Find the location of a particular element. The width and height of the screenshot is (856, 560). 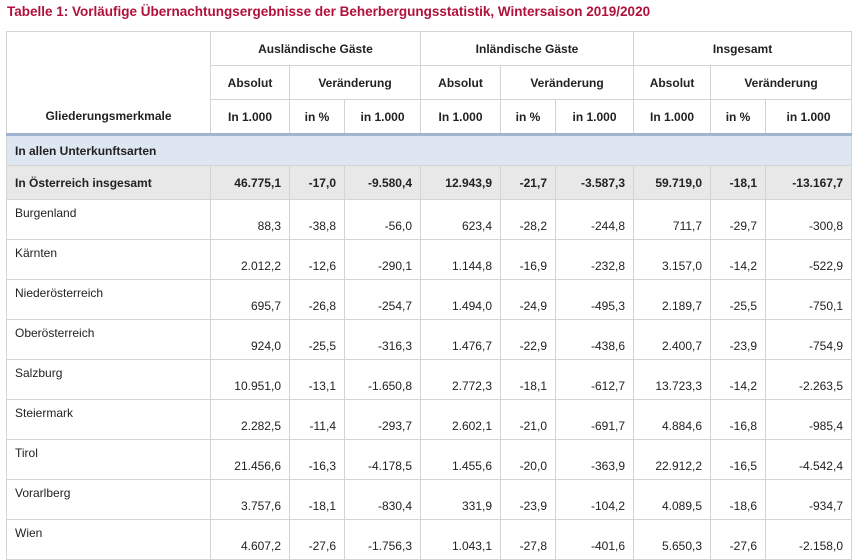

cell-value: 5.650,3 is located at coordinates (672, 539).